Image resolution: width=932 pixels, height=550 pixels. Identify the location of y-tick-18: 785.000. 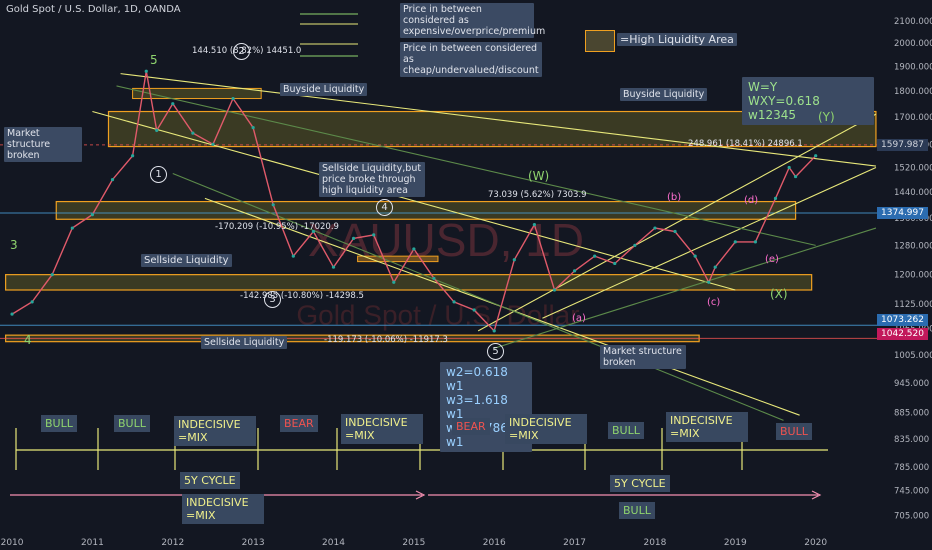
(911, 468).